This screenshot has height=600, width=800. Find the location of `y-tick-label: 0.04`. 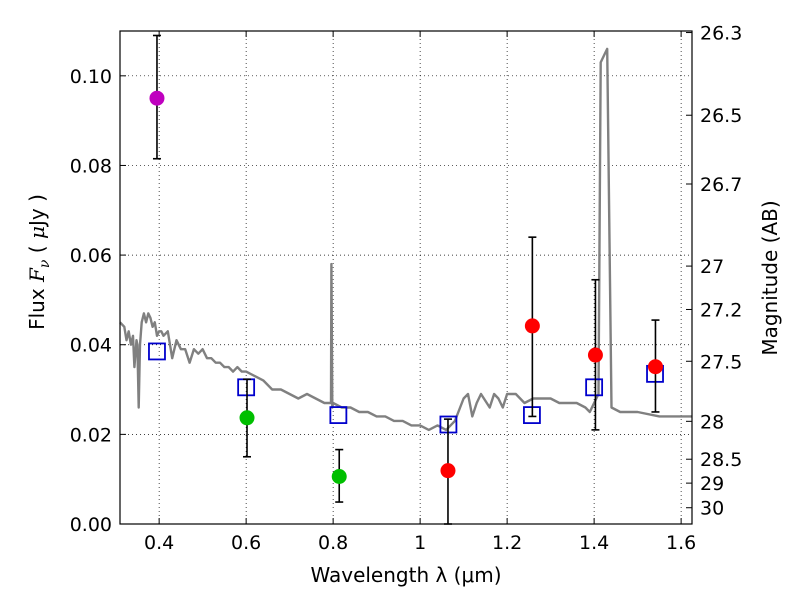

y-tick-label: 0.04 is located at coordinates (91, 346).